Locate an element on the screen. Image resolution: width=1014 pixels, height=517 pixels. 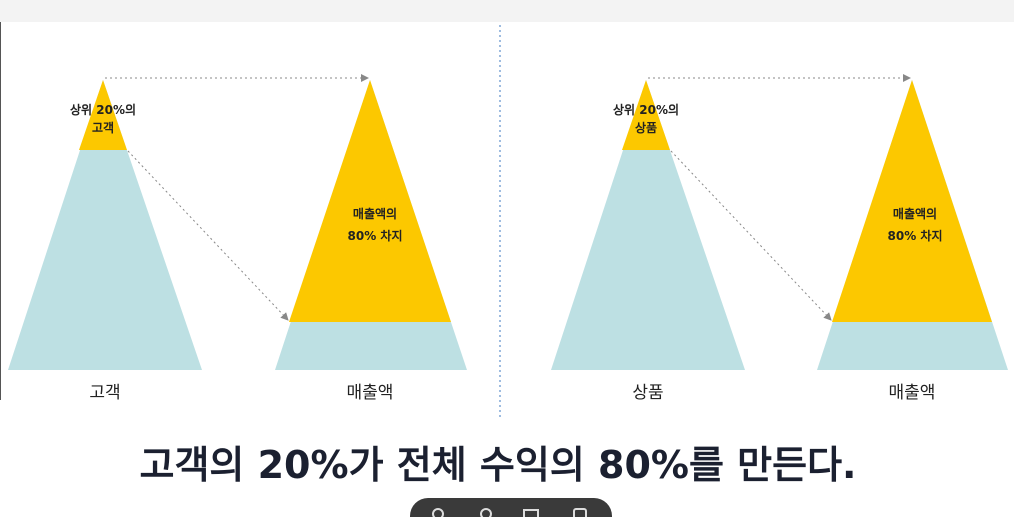
top-label: 상품 is located at coordinates (646, 127).